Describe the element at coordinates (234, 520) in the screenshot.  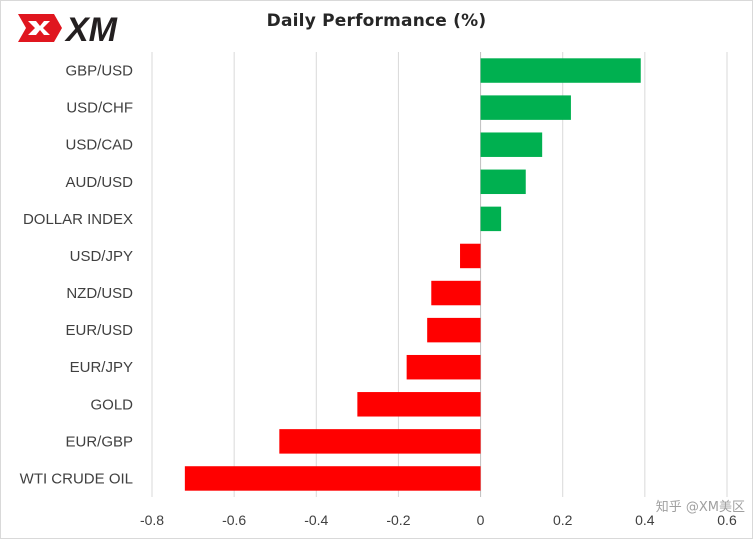
I see `x-tick-label: -0.6` at that location.